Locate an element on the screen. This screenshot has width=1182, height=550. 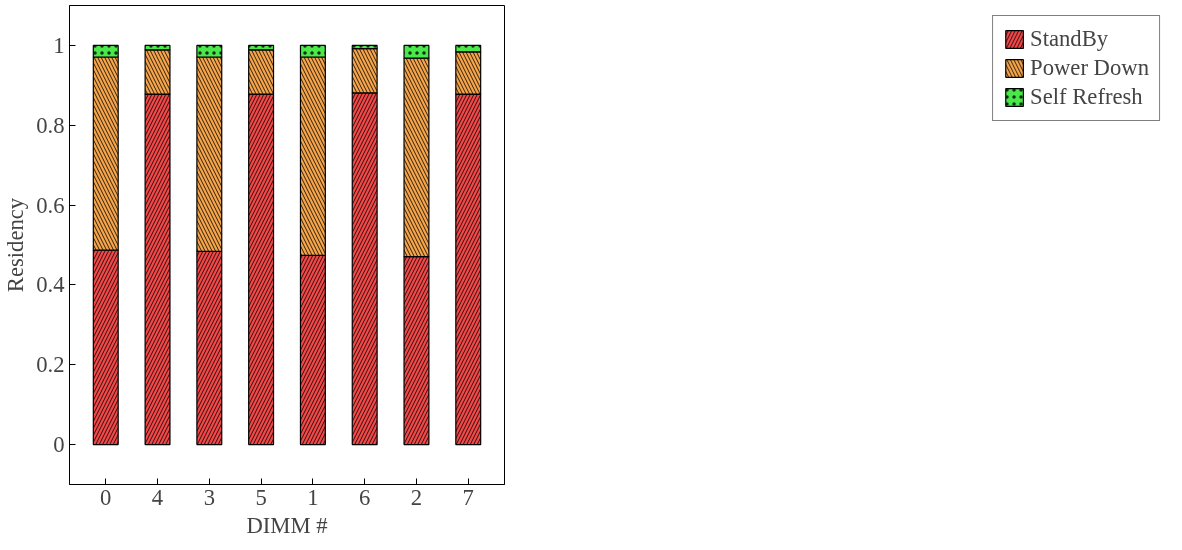
x-tick-label: 3 is located at coordinates (209, 497).